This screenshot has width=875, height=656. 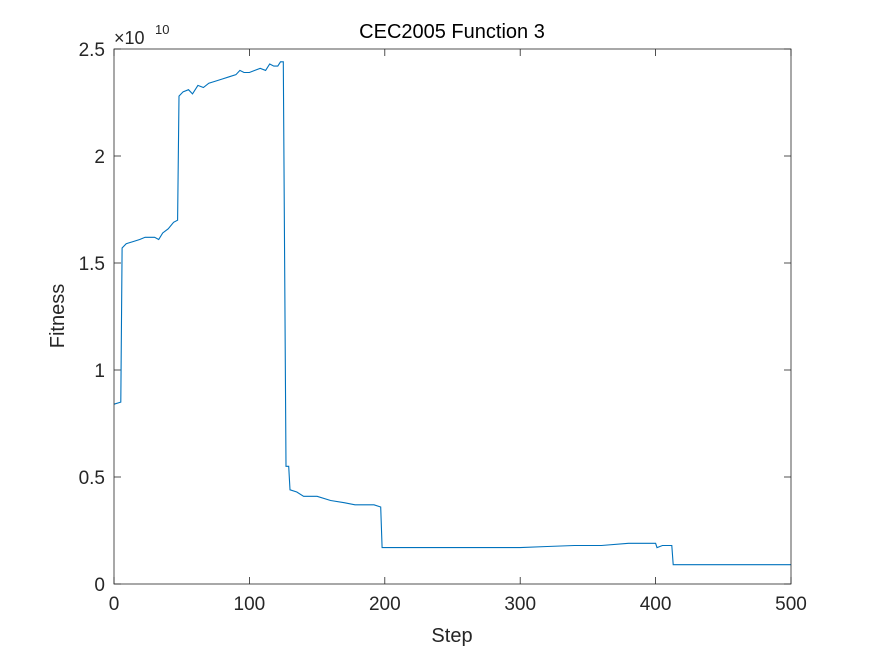 What do you see at coordinates (162, 29) in the screenshot?
I see `exponent-power: 10` at bounding box center [162, 29].